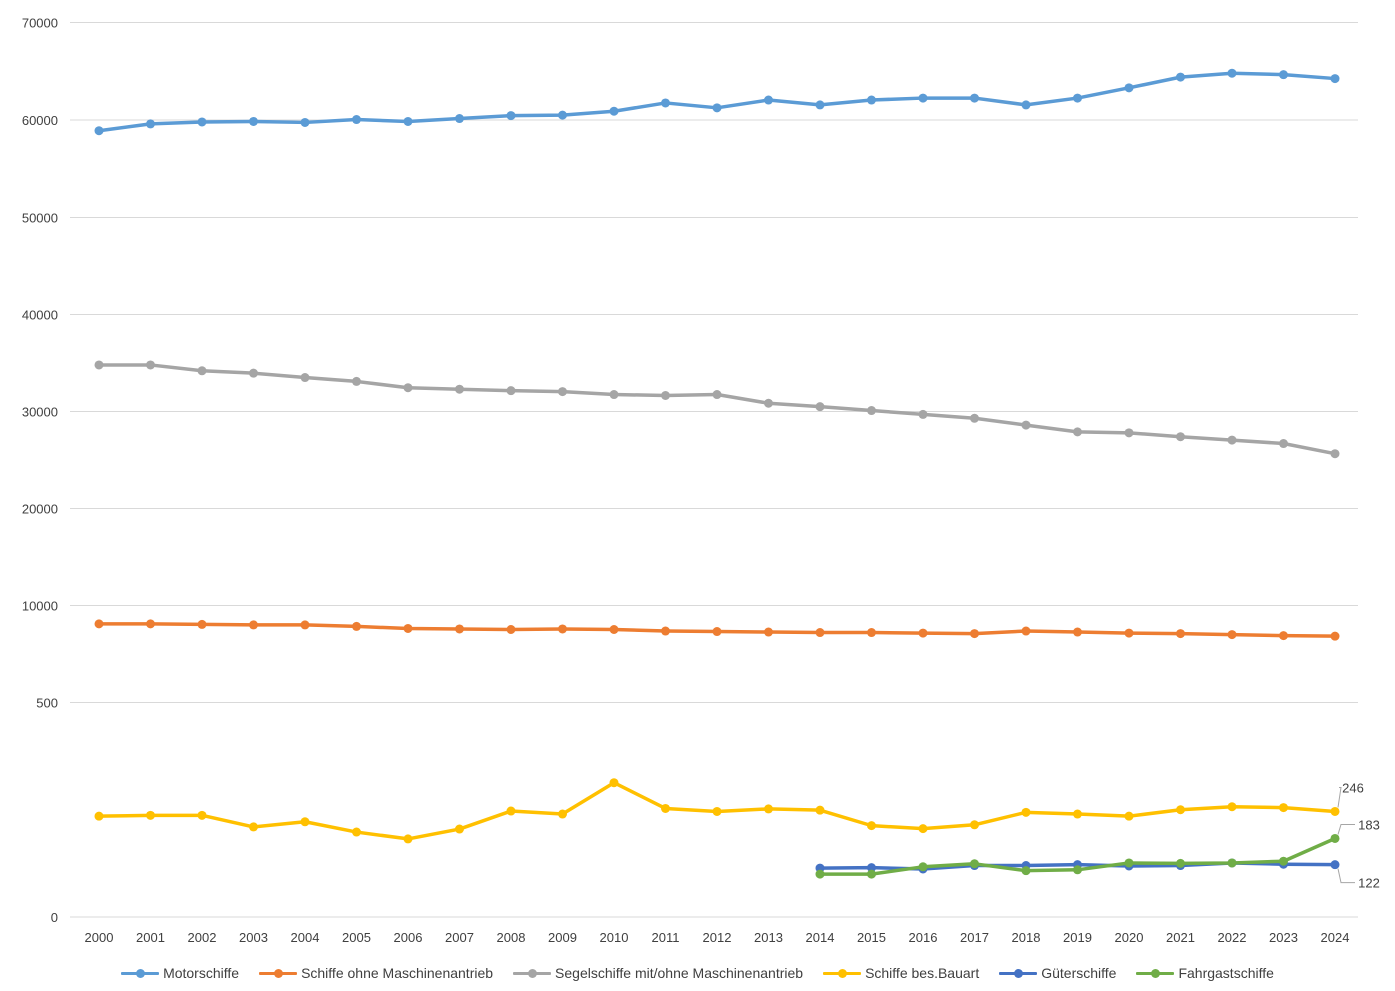 This screenshot has width=1395, height=991. Describe the element at coordinates (717, 409) in the screenshot. I see `series-line` at that location.